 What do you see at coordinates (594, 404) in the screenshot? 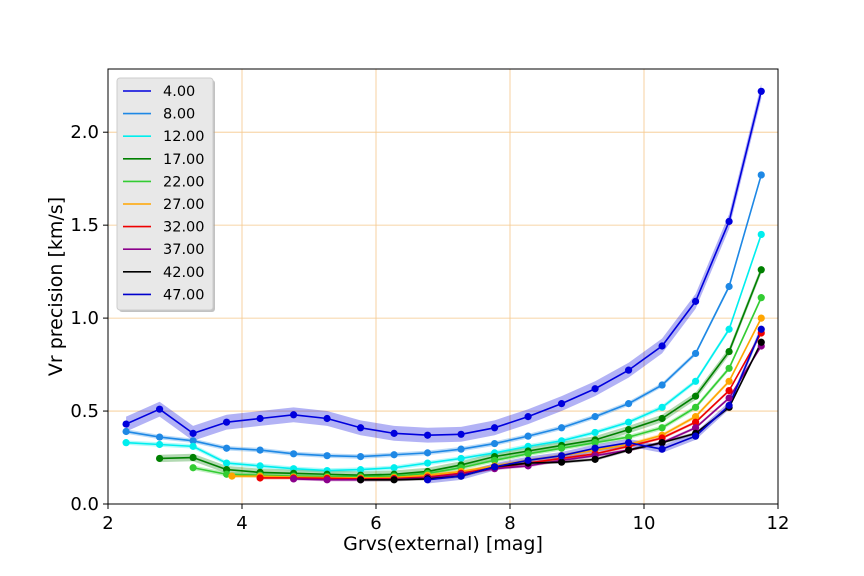
I see `series-47-00-band` at bounding box center [594, 404].